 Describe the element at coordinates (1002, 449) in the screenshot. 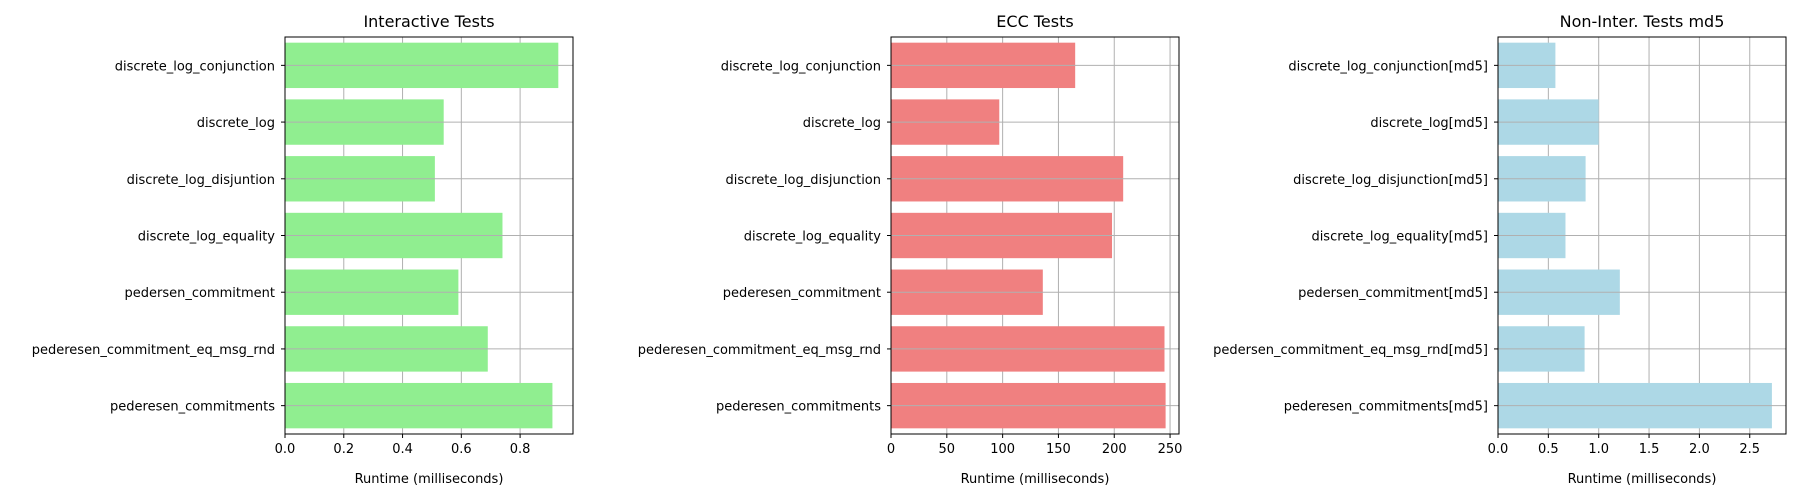

I see `x-tick-label: 100` at that location.